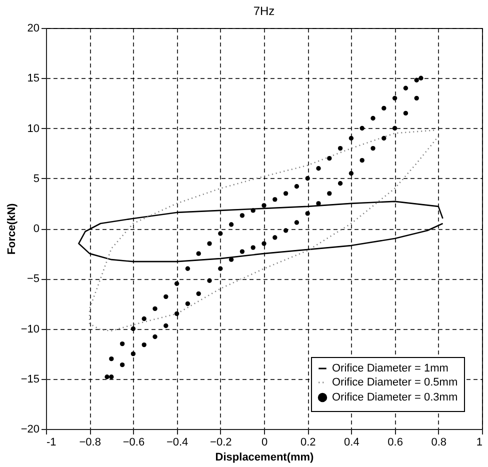  I want to click on x-tick-label: 0.8, so click(439, 442).